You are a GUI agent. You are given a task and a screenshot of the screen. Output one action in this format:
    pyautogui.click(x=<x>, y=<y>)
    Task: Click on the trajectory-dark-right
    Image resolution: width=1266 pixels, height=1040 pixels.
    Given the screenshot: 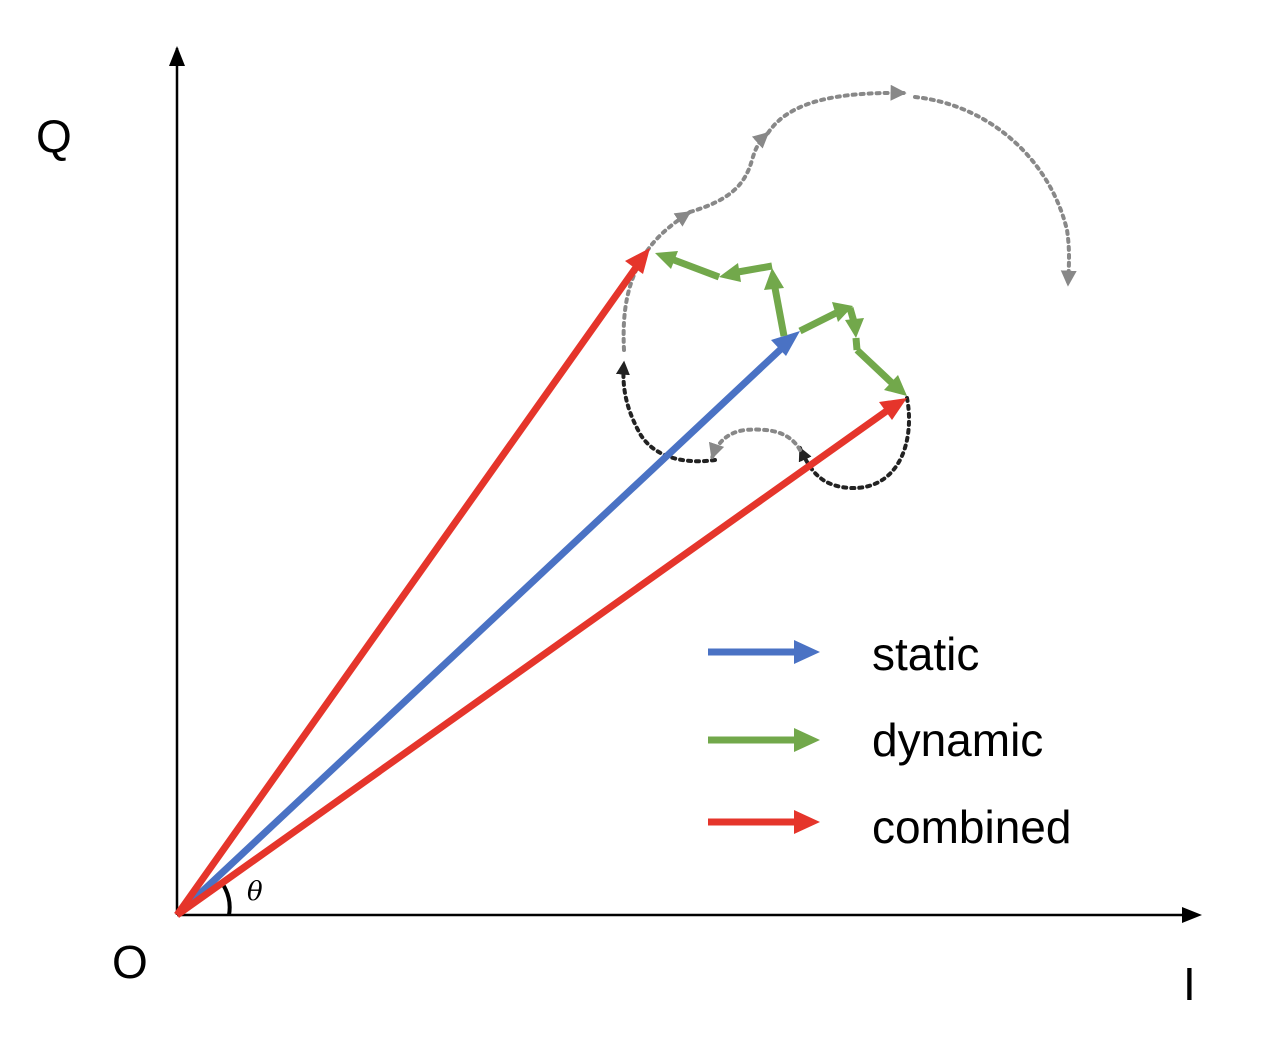 What is the action you would take?
    pyautogui.click(x=855, y=443)
    